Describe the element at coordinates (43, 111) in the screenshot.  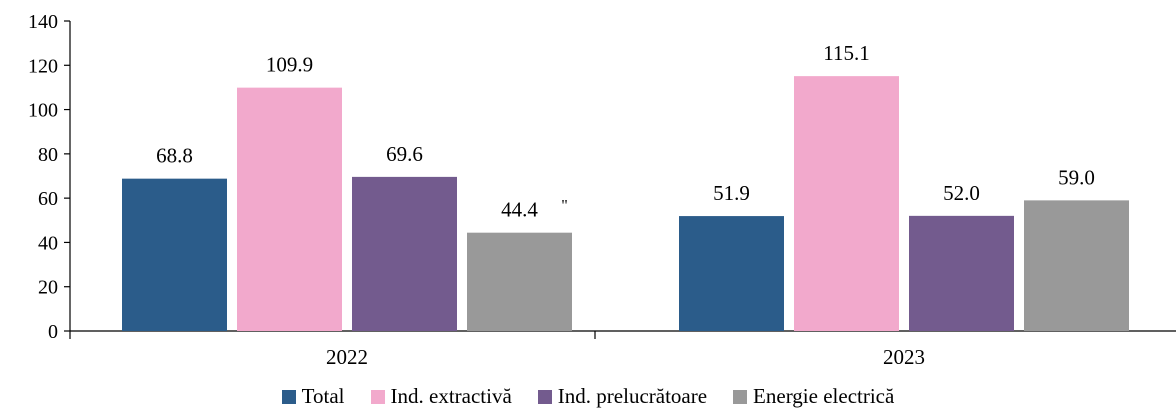
I see `y-tick-label: 100` at that location.